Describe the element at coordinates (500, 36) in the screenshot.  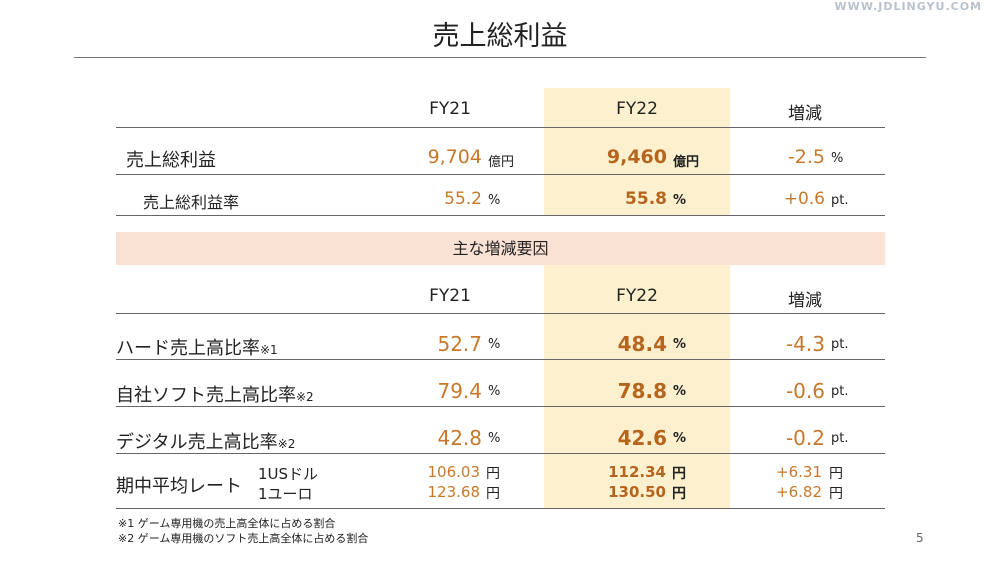
I see `page-title: 売上総利益` at that location.